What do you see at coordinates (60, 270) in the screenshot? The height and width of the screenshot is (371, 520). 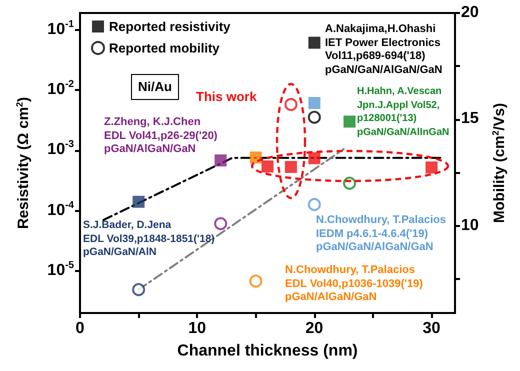 I see `y-tick-label: 10$^{-5}$` at bounding box center [60, 270].